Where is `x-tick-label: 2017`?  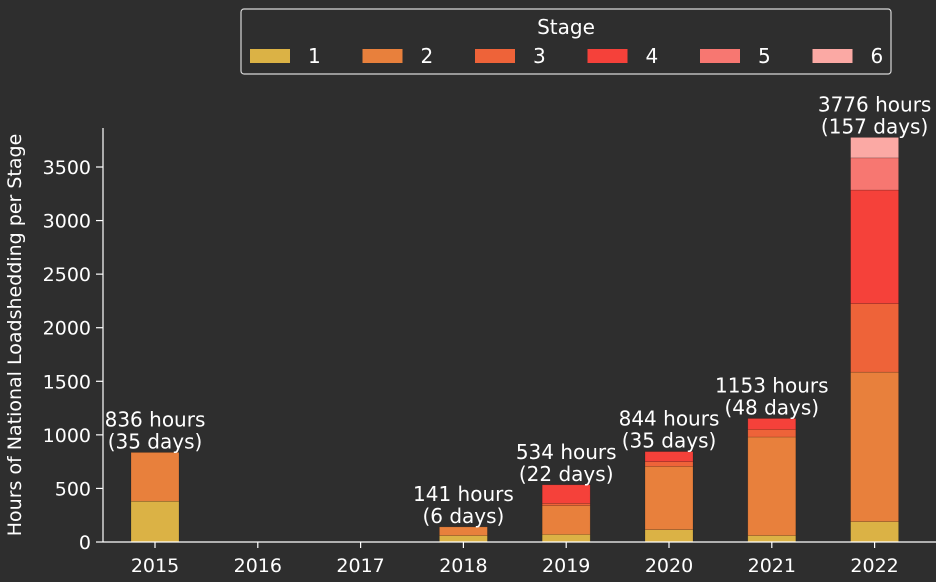 x-tick-label: 2017 is located at coordinates (360, 566).